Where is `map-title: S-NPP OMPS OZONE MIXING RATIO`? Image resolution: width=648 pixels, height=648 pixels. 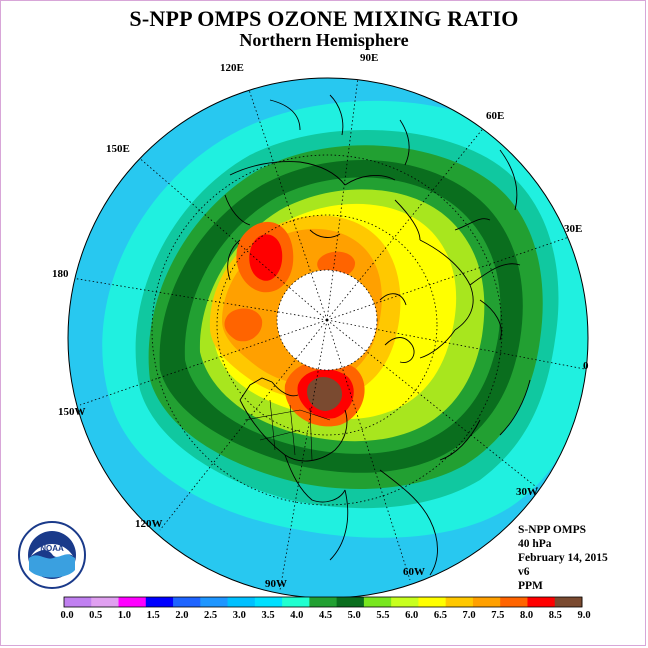 map-title: S-NPP OMPS OZONE MIXING RATIO is located at coordinates (324, 18).